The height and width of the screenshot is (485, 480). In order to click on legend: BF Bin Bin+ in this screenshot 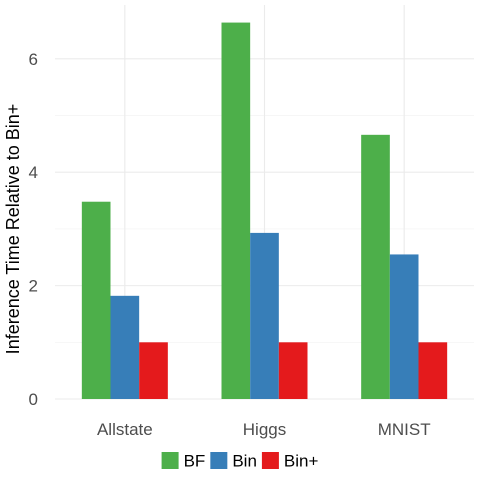, I will do `click(240, 461)`.